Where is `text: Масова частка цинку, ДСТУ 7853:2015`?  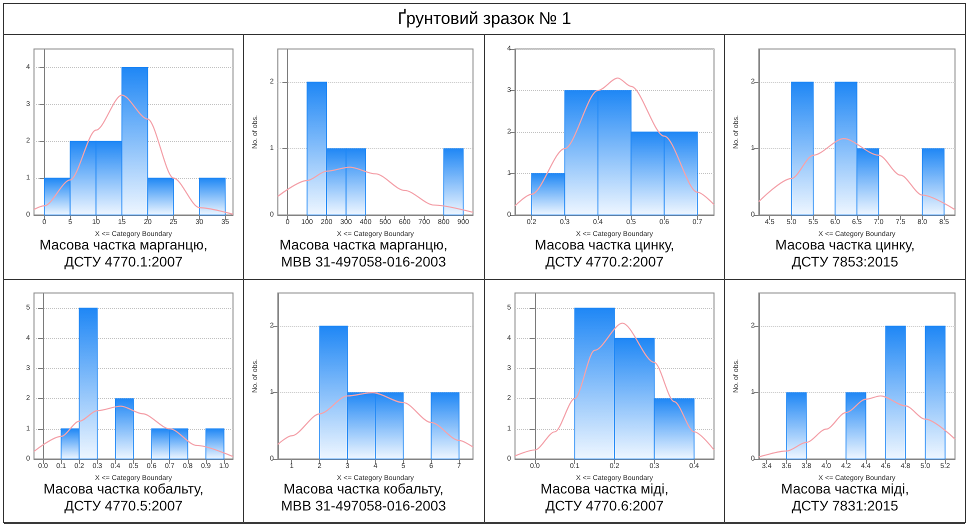 text: Масова частка цинку, ДСТУ 7853:2015 is located at coordinates (844, 253).